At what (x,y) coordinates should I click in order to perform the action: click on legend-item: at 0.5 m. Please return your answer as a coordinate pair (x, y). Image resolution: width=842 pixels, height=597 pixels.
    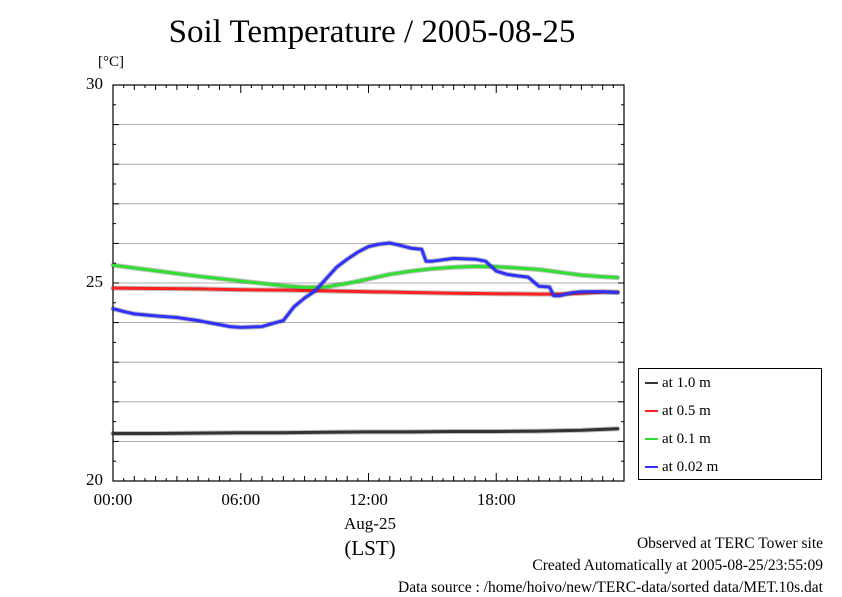
    Looking at the image, I should click on (678, 411).